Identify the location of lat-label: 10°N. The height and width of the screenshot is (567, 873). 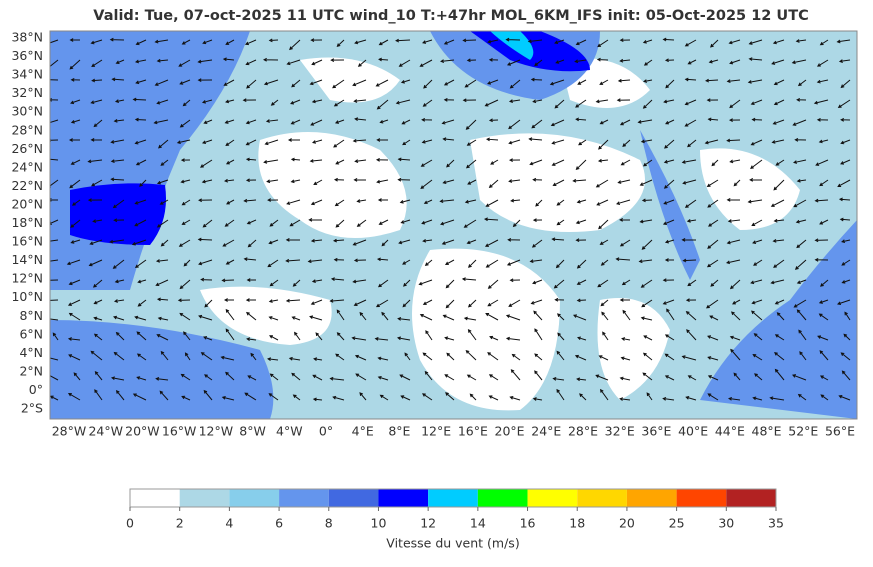
(27, 296).